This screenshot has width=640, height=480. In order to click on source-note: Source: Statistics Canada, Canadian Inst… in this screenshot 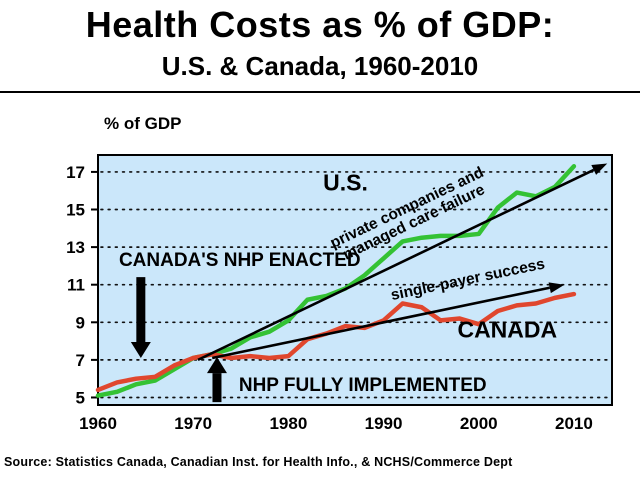, I will do `click(258, 462)`.